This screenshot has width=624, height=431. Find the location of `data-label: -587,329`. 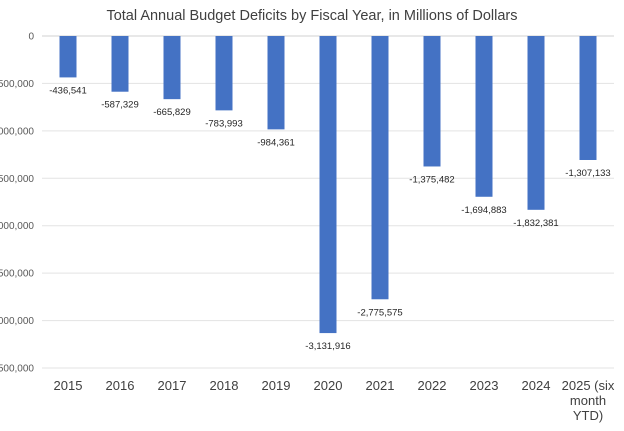

data-label: -587,329 is located at coordinates (120, 105).